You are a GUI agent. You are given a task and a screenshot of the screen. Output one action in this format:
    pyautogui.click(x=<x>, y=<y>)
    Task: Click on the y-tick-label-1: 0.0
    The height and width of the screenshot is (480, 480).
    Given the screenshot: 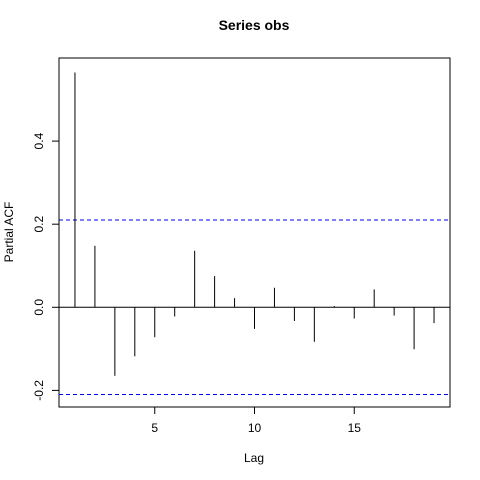 What is the action you would take?
    pyautogui.click(x=39, y=307)
    